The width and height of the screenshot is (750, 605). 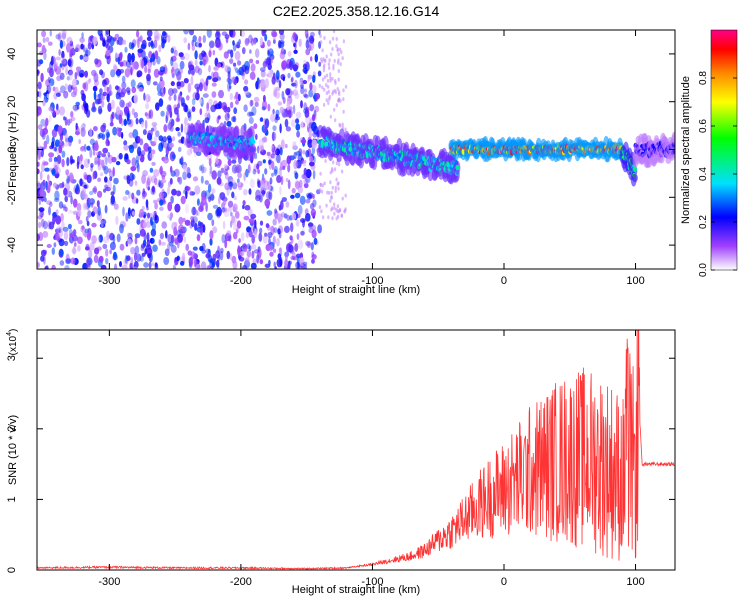 What do you see at coordinates (109, 582) in the screenshot?
I see `snr-x-tick-label: -300` at bounding box center [109, 582].